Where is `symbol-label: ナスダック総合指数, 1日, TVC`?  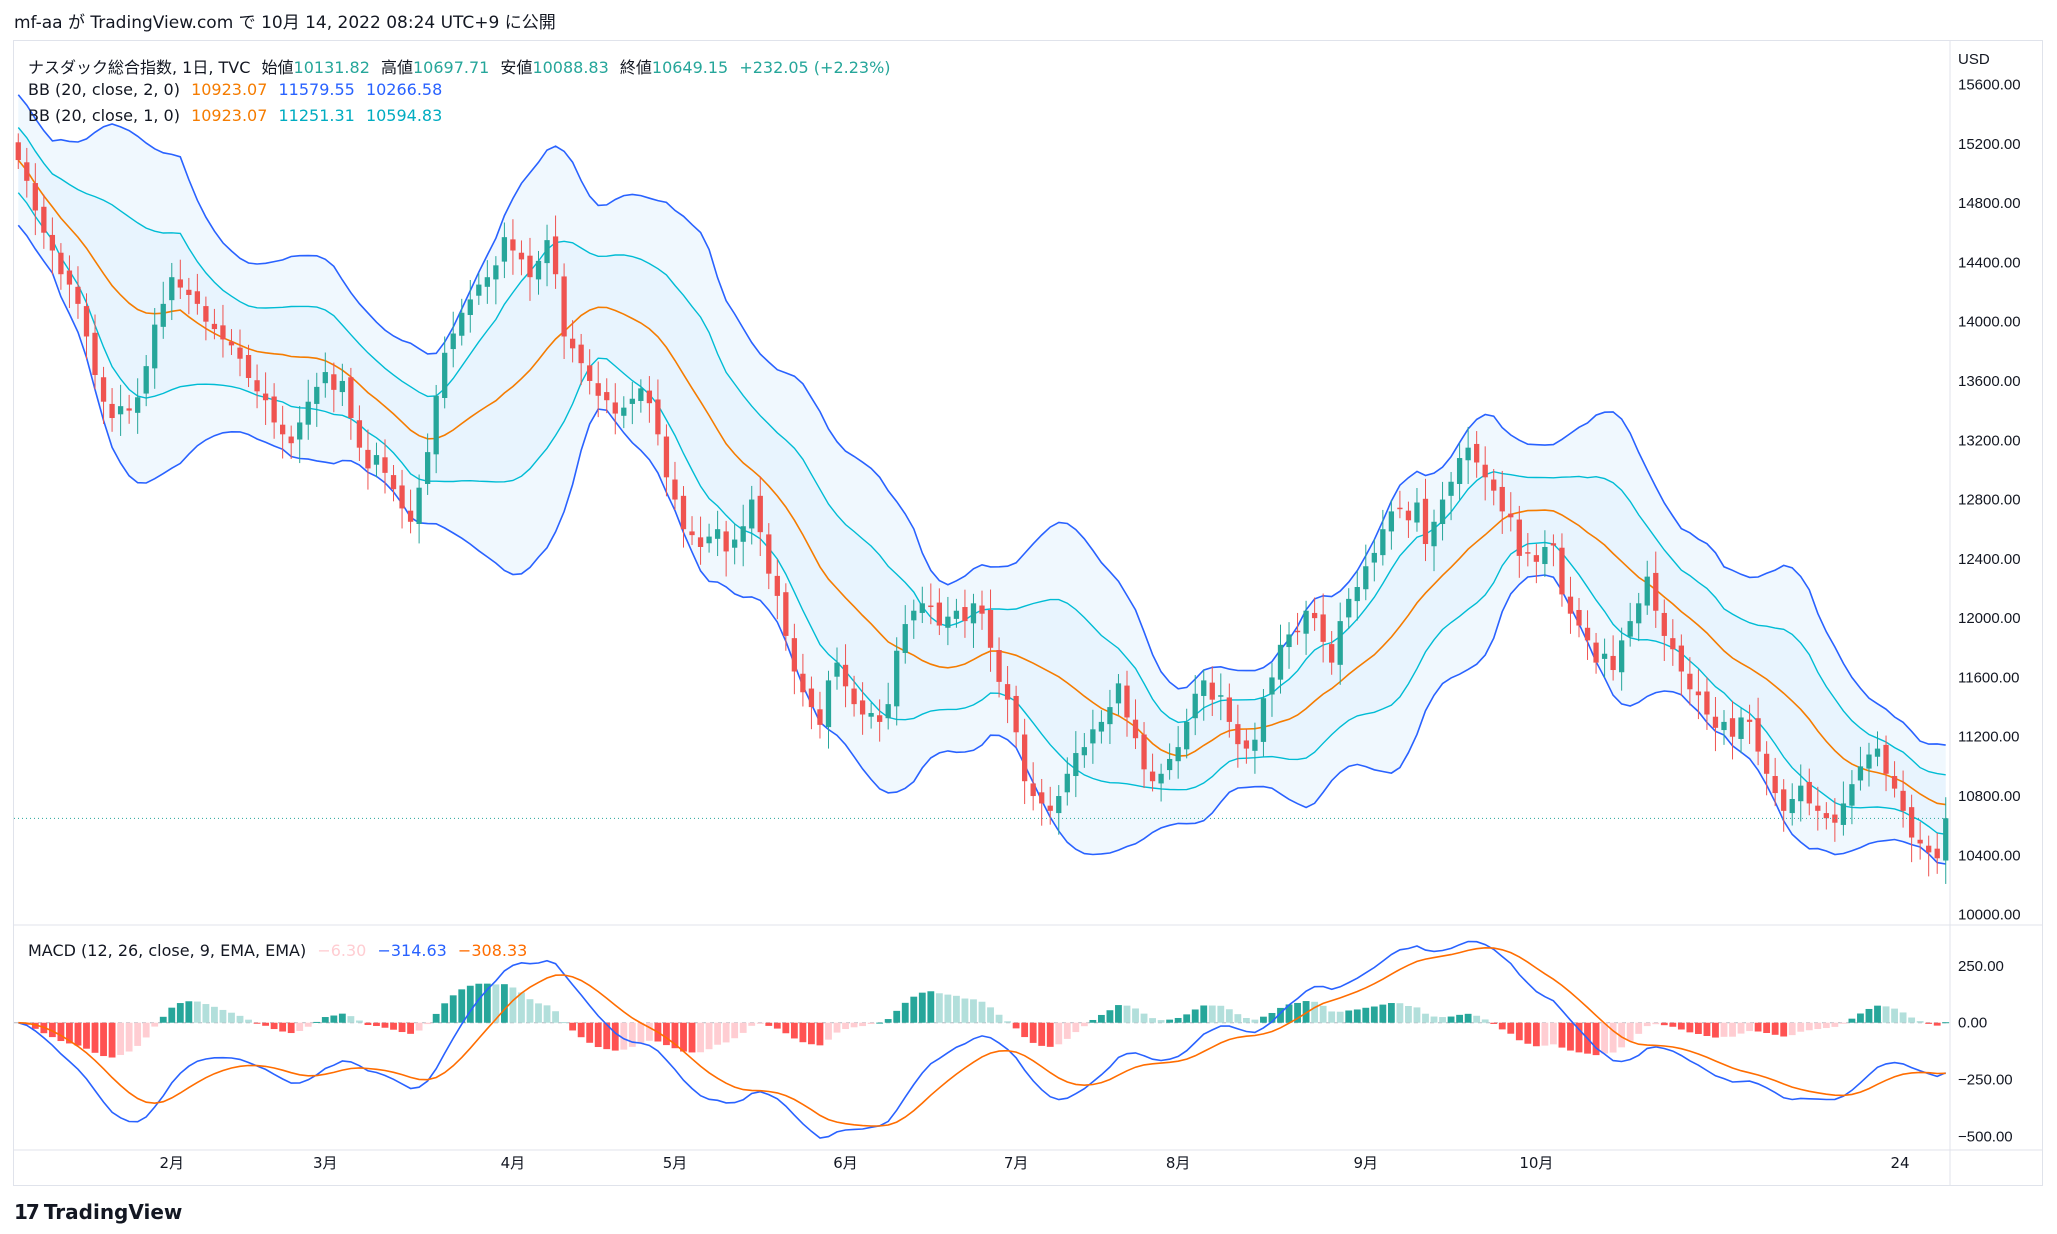
symbol-label: ナスダック総合指数, 1日, TVC is located at coordinates (139, 67).